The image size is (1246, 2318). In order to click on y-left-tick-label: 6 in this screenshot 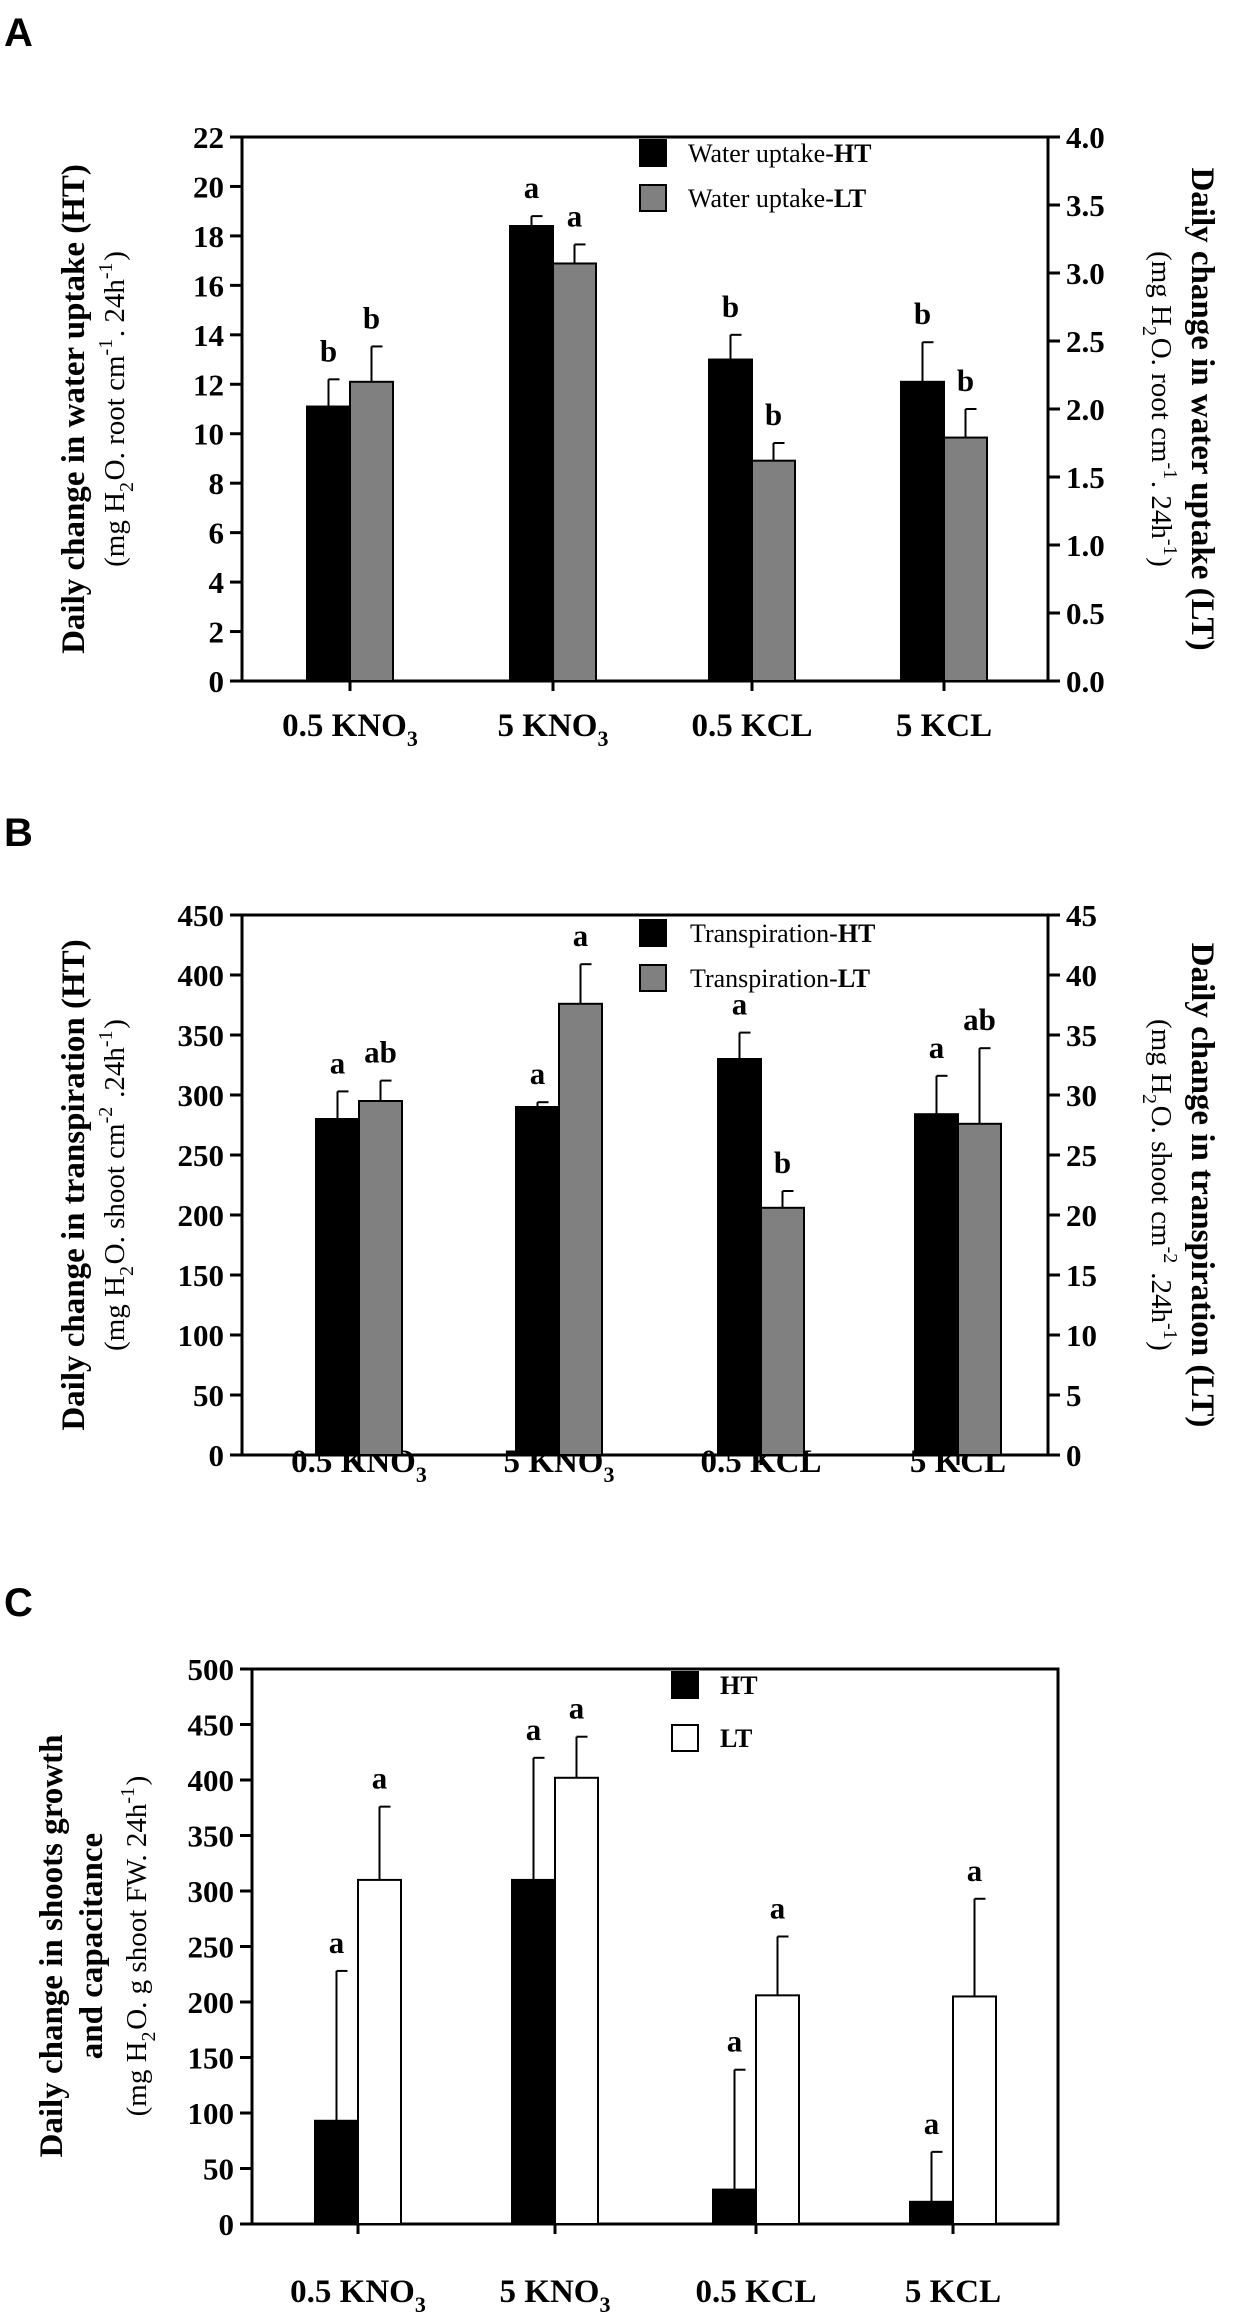, I will do `click(217, 533)`.